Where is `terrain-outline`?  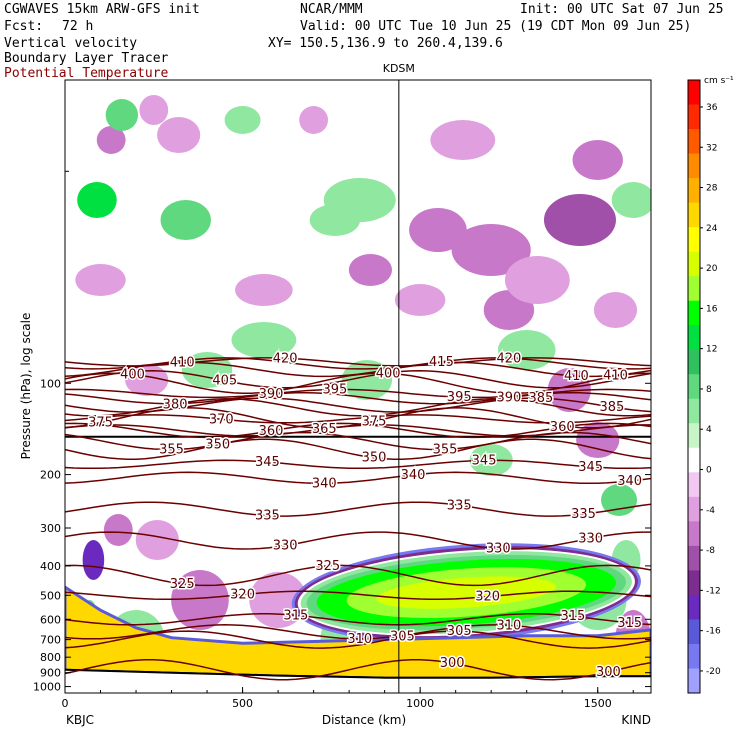 terrain-outline is located at coordinates (358, 673).